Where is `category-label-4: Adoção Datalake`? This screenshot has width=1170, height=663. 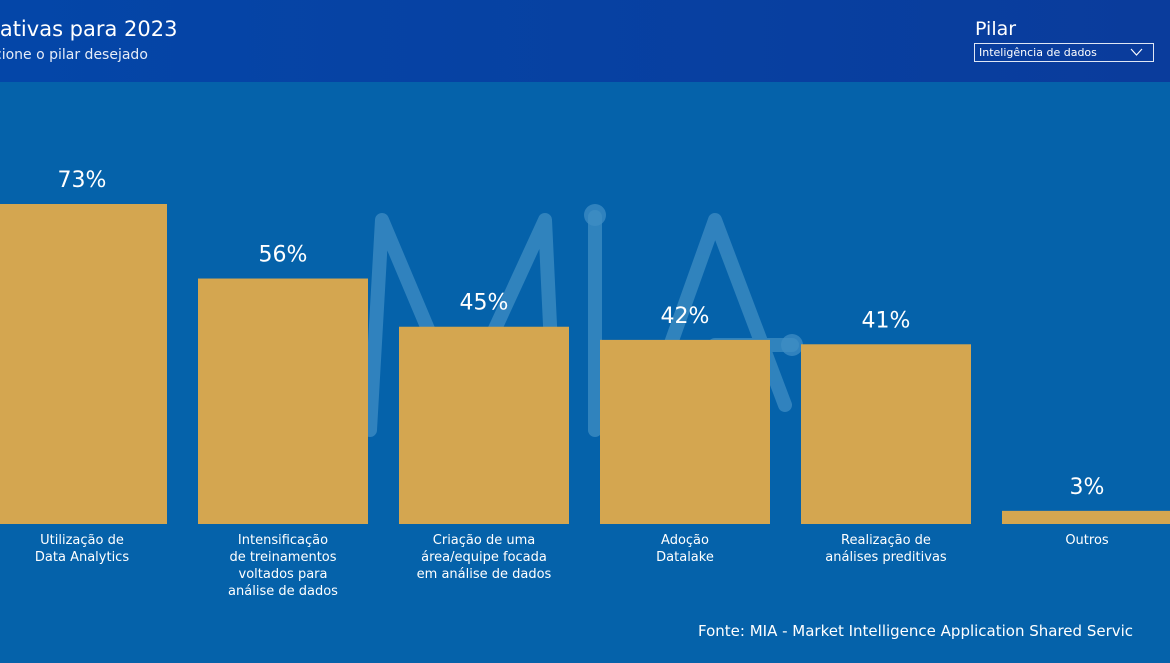
category-label-4: Adoção Datalake is located at coordinates (685, 549).